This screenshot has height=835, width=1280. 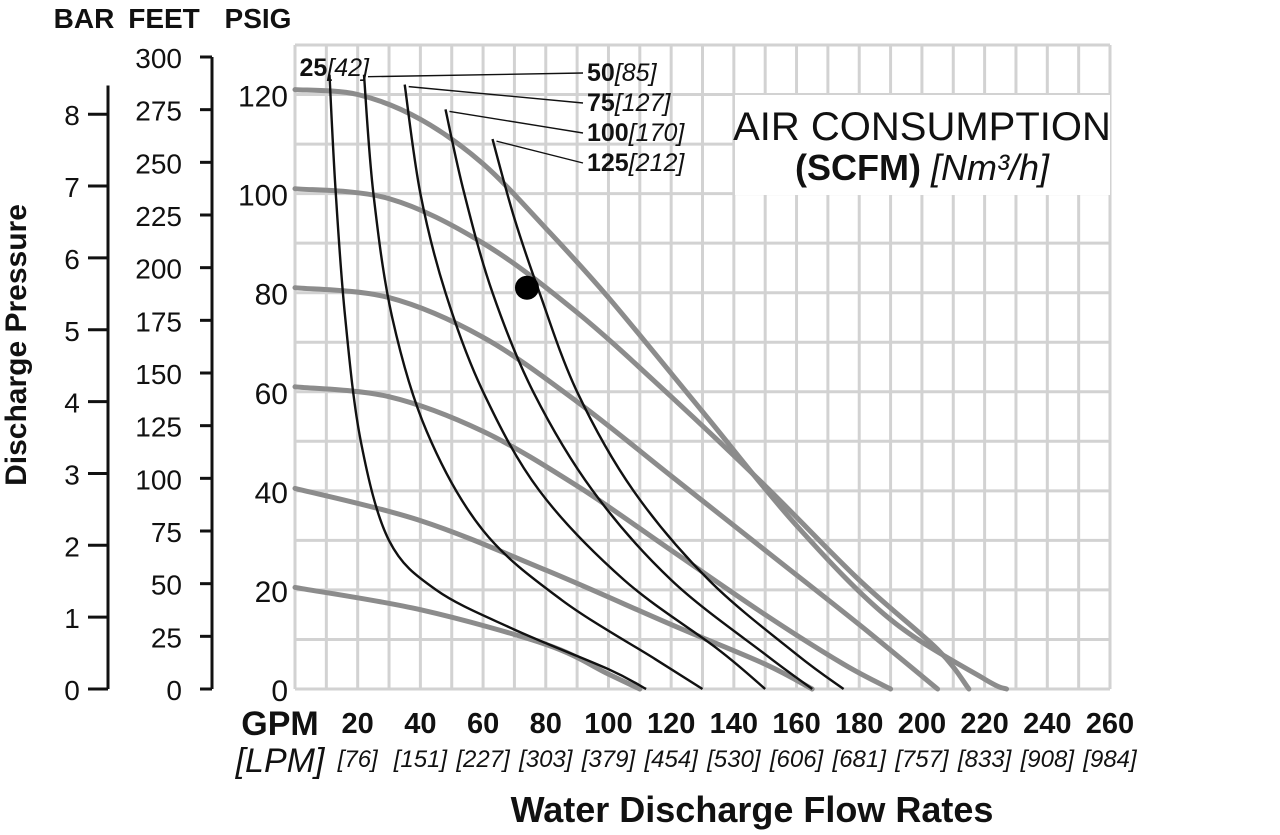 What do you see at coordinates (546, 724) in the screenshot?
I see `gpm-tick-label: 80` at bounding box center [546, 724].